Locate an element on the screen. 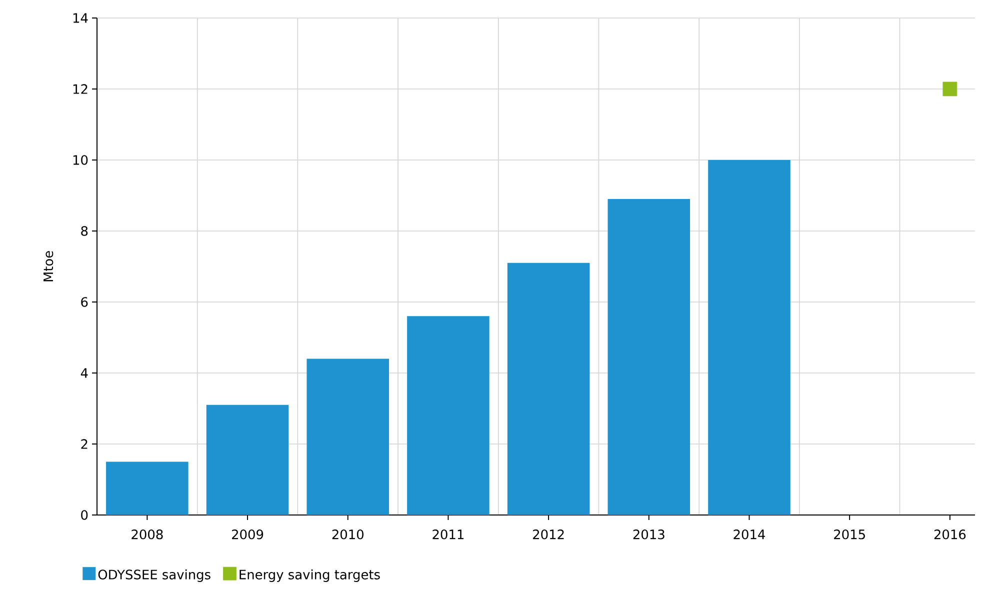 This screenshot has height=608, width=988. y-tick-label: 12 is located at coordinates (80, 89).